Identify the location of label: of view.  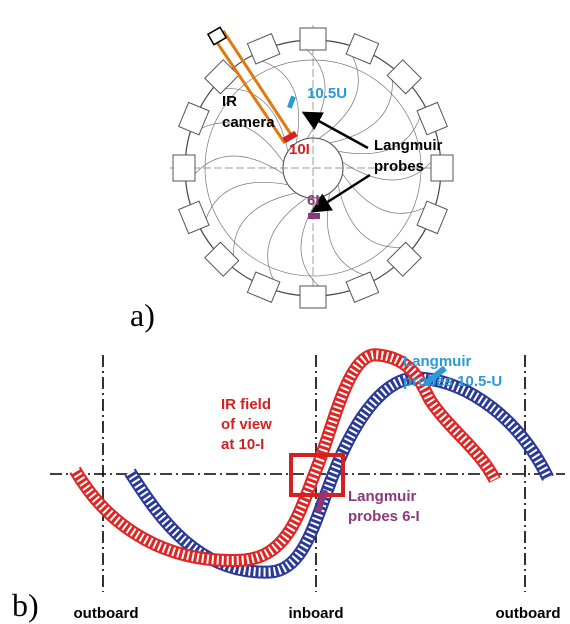
(246, 424).